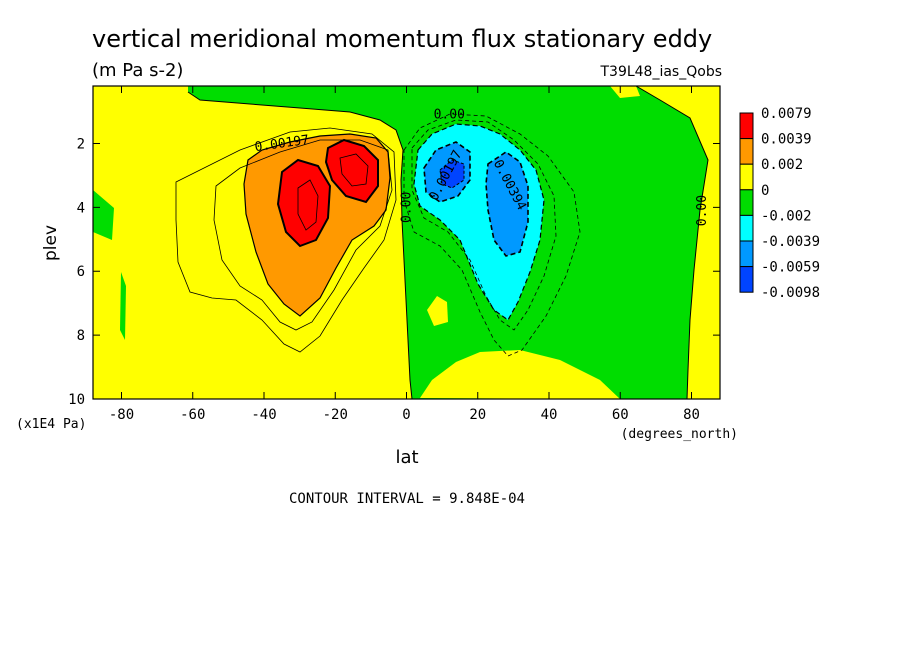 This screenshot has height=654, width=904. Describe the element at coordinates (477, 415) in the screenshot. I see `x-tick-label: 20` at that location.